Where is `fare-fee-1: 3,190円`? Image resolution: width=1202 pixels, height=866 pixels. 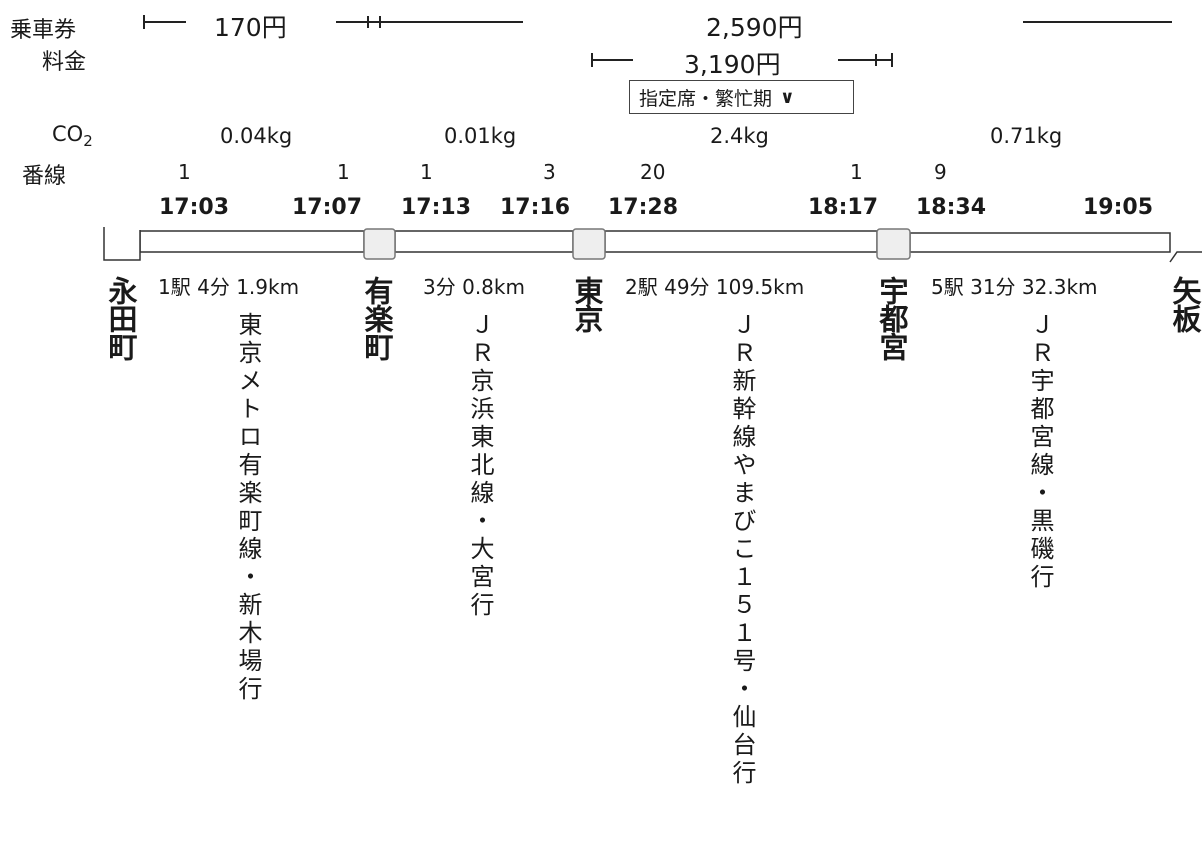
fare-fee-1: 3,190円 is located at coordinates (732, 64).